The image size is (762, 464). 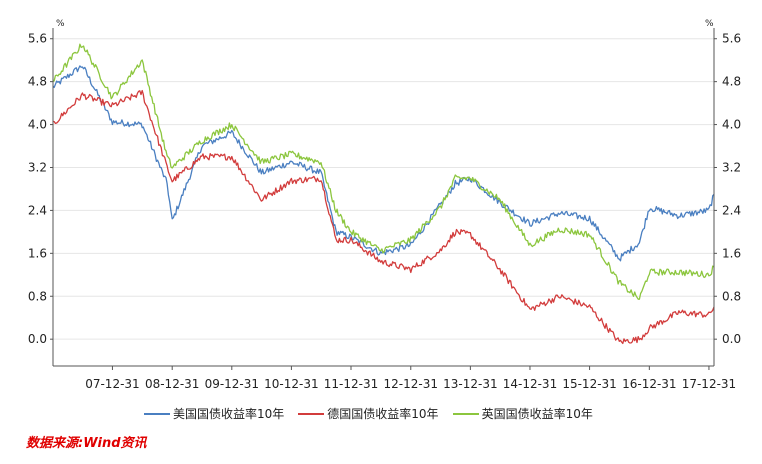 I want to click on legend-item-de: 德国国债收益率10年, so click(x=368, y=413).